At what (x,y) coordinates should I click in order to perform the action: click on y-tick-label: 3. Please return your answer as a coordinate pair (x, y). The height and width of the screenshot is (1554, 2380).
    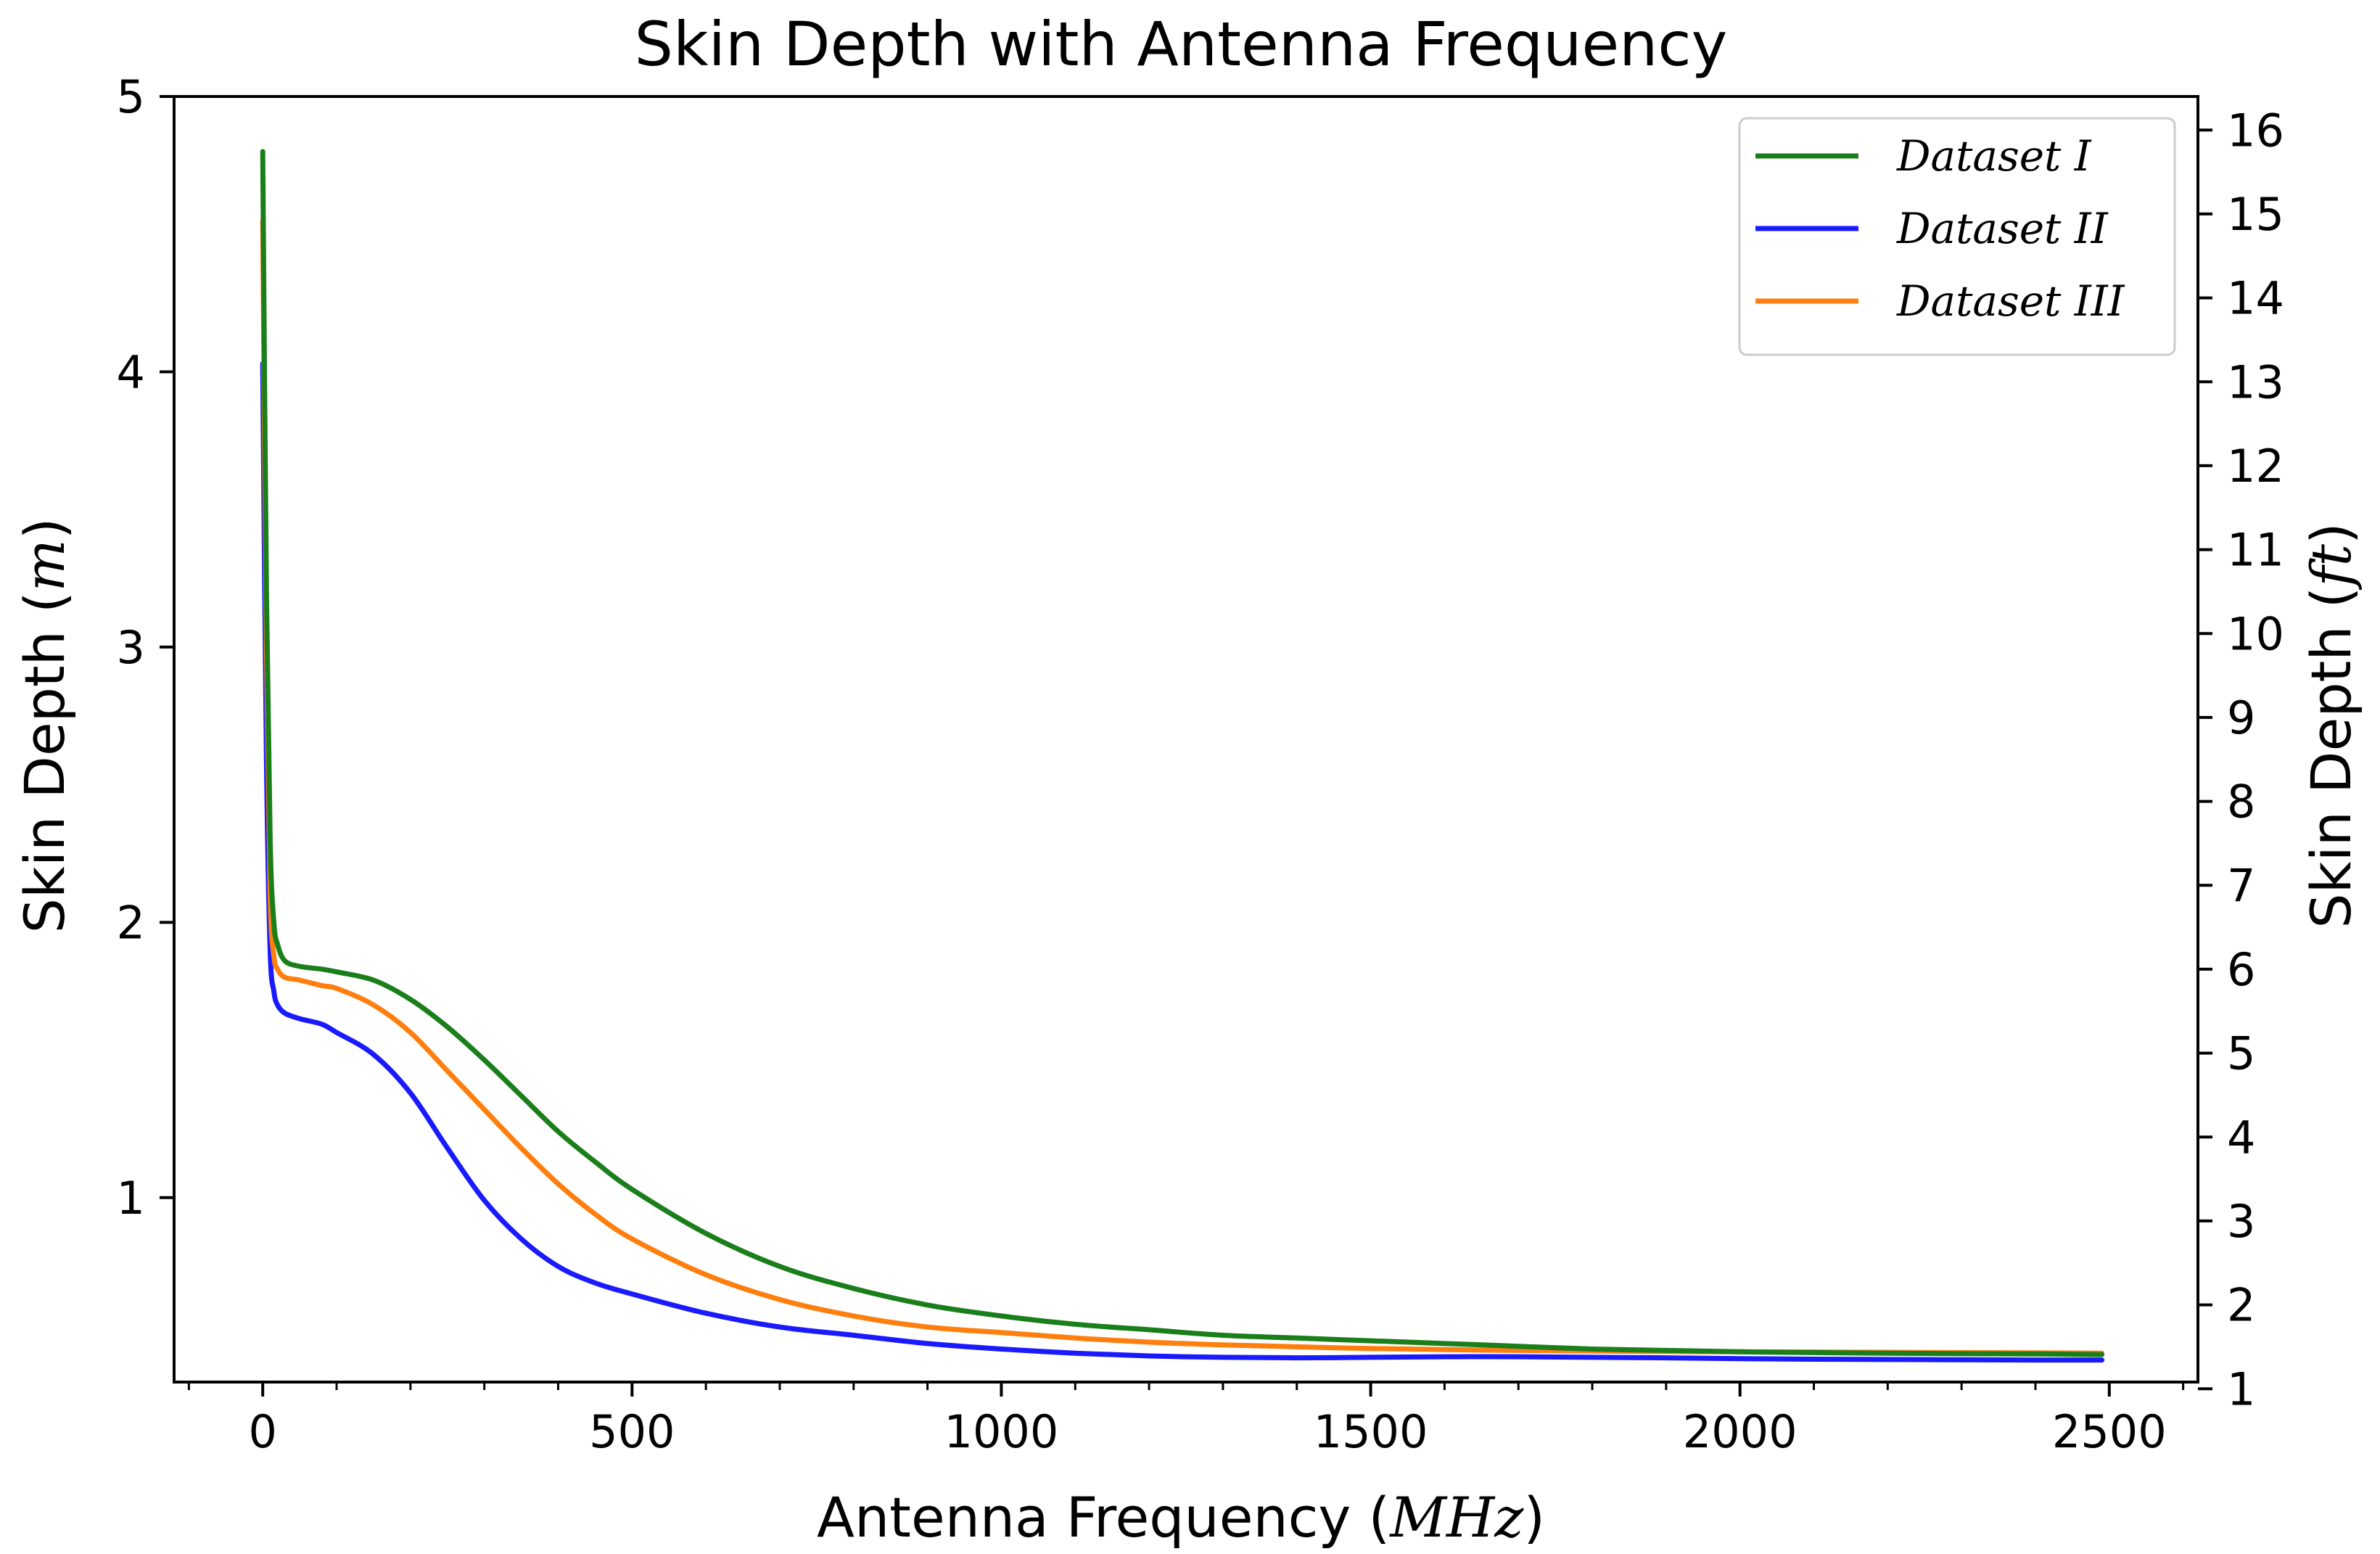
    Looking at the image, I should click on (131, 647).